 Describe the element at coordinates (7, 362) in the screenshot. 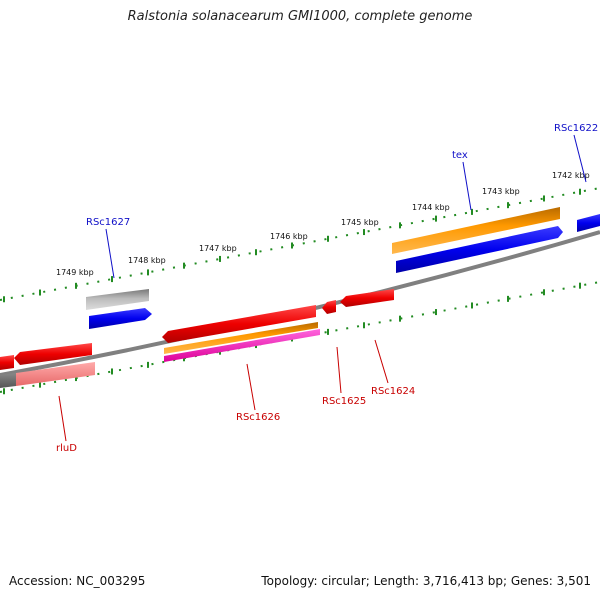

I see `gene-red-left-edge` at that location.